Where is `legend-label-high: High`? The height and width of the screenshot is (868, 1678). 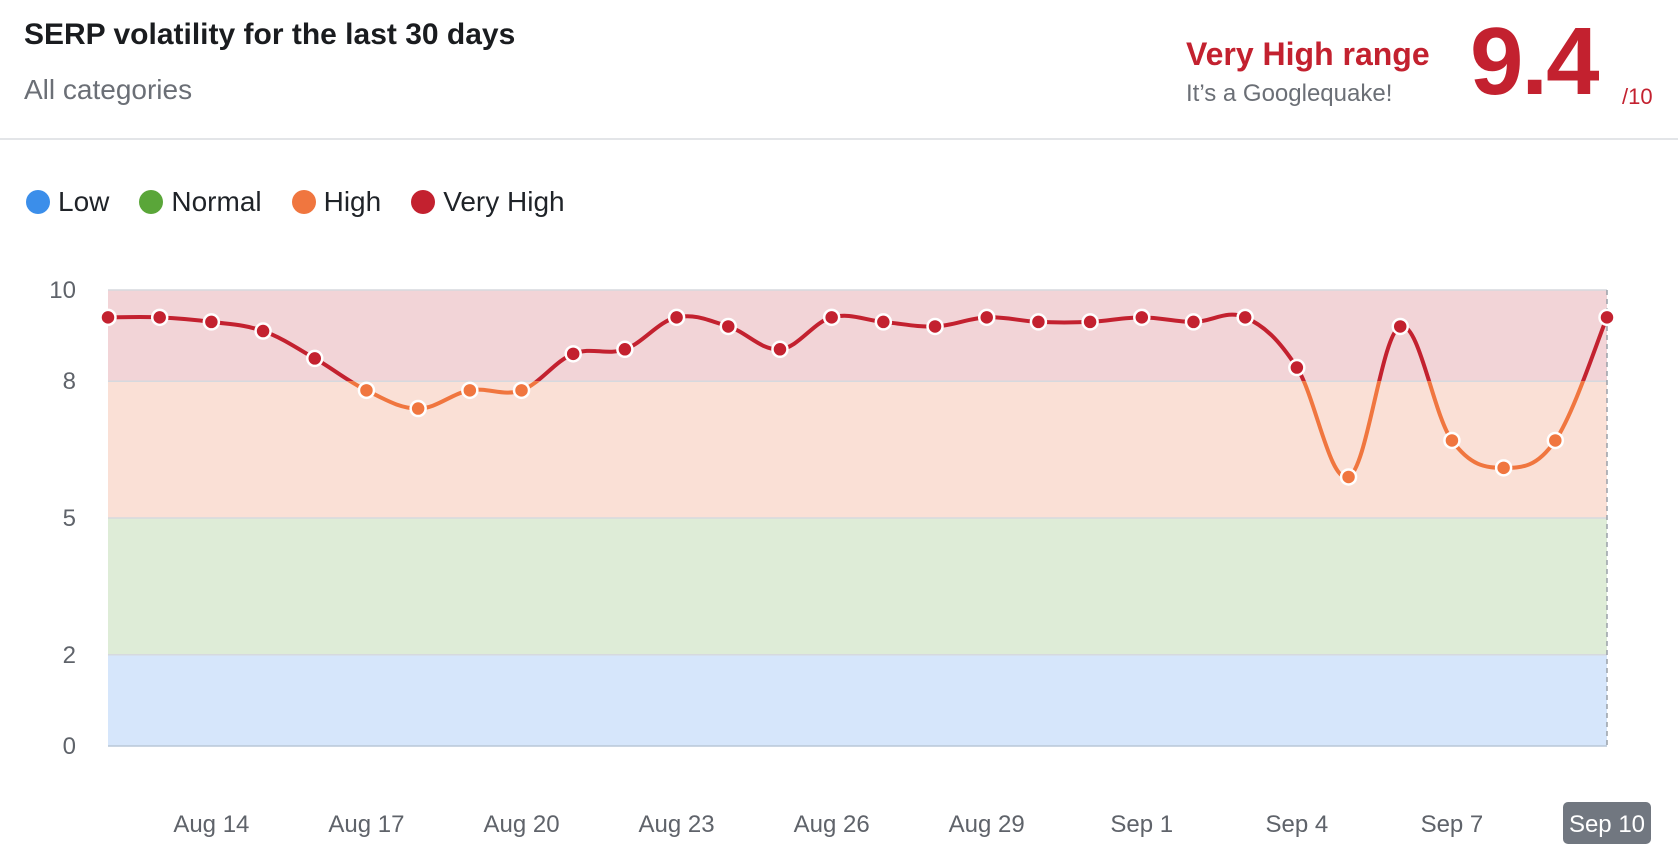
legend-label-high: High is located at coordinates (352, 201).